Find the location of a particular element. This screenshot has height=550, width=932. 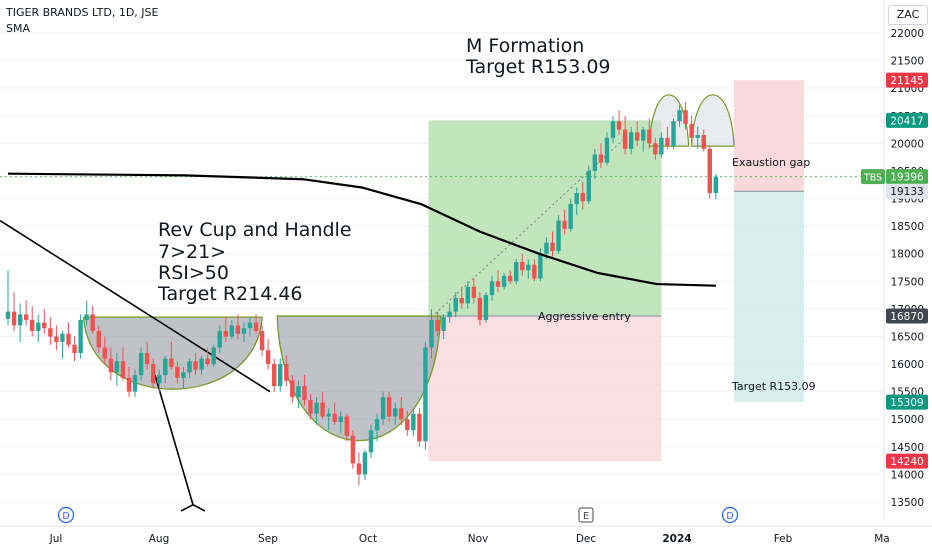

indicator-label: SMA is located at coordinates (18, 28).